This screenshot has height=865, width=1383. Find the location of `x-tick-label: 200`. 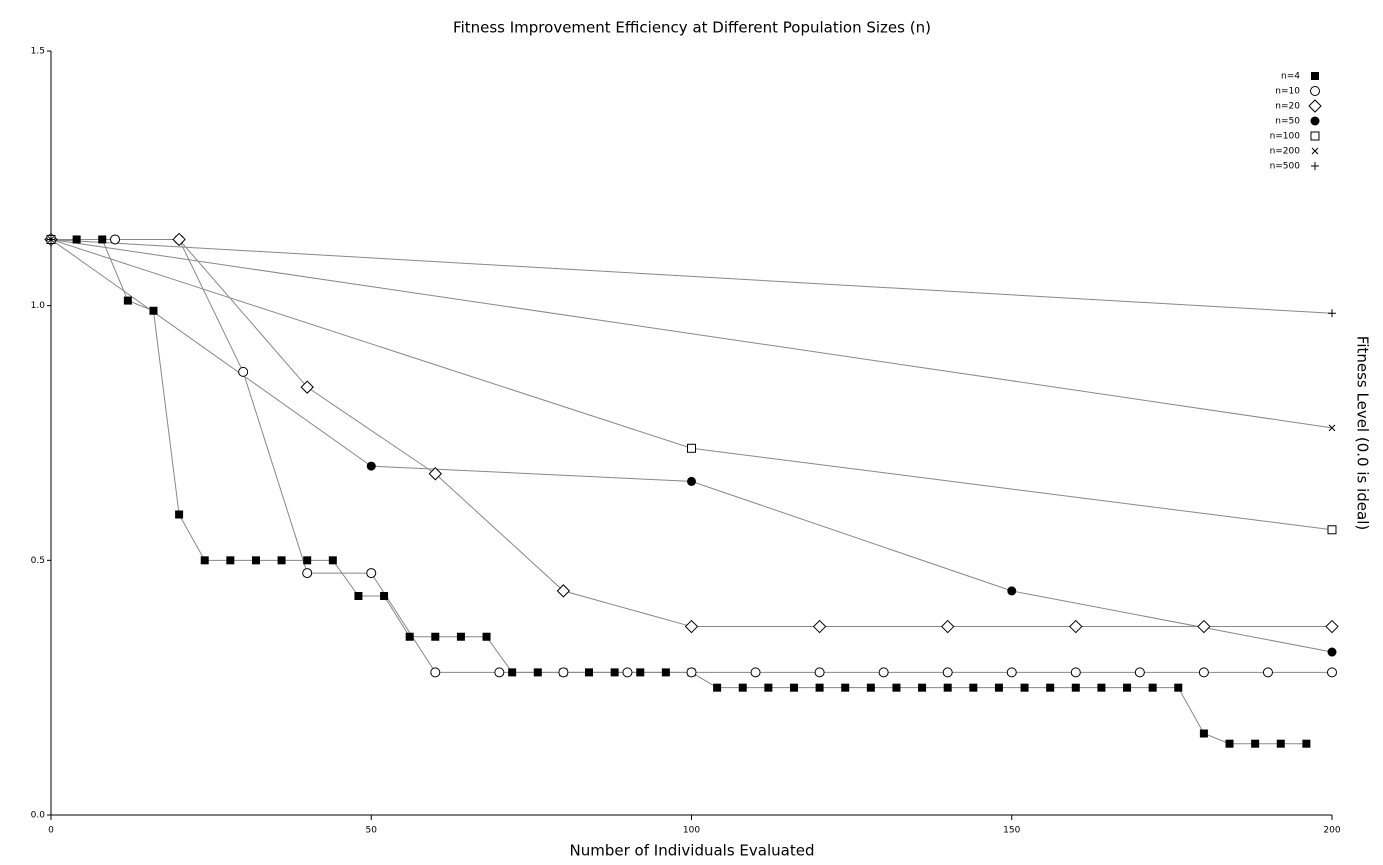

x-tick-label: 200 is located at coordinates (1331, 831).